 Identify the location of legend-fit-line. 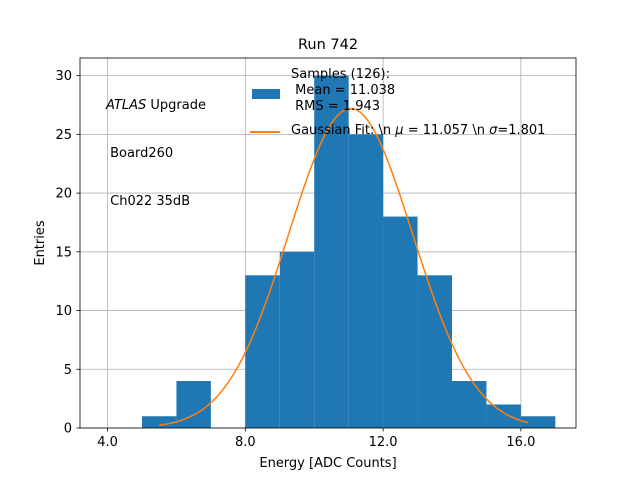
(265, 132).